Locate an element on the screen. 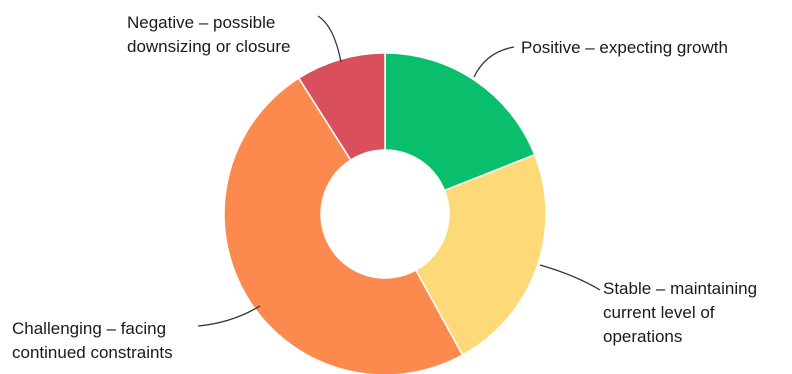 This screenshot has width=792, height=374. label-positive: Positive – expecting growth is located at coordinates (624, 47).